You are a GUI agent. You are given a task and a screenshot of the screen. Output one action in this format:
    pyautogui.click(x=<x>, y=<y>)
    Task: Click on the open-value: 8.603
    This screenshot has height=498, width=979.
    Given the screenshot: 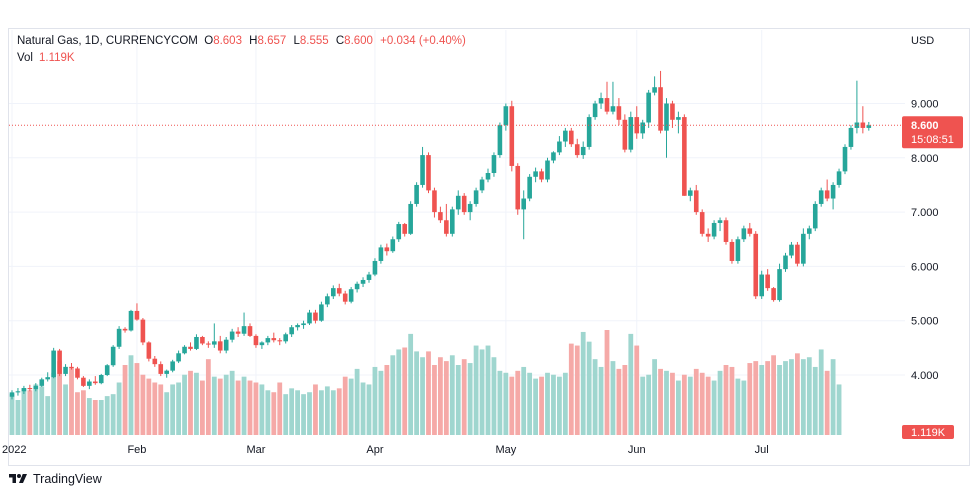 What is the action you would take?
    pyautogui.click(x=227, y=41)
    